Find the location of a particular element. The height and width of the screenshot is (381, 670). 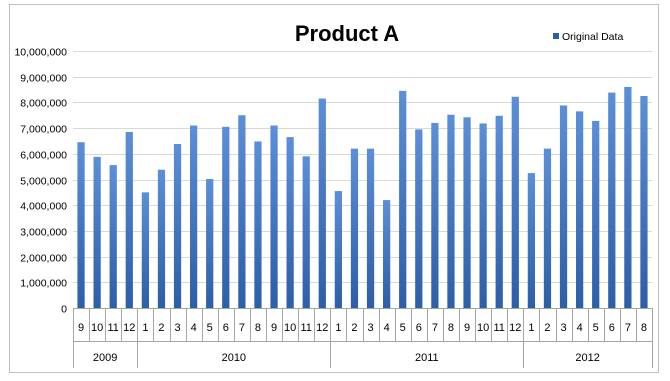

y-tick-label: 2,000,000 is located at coordinates (43, 259).